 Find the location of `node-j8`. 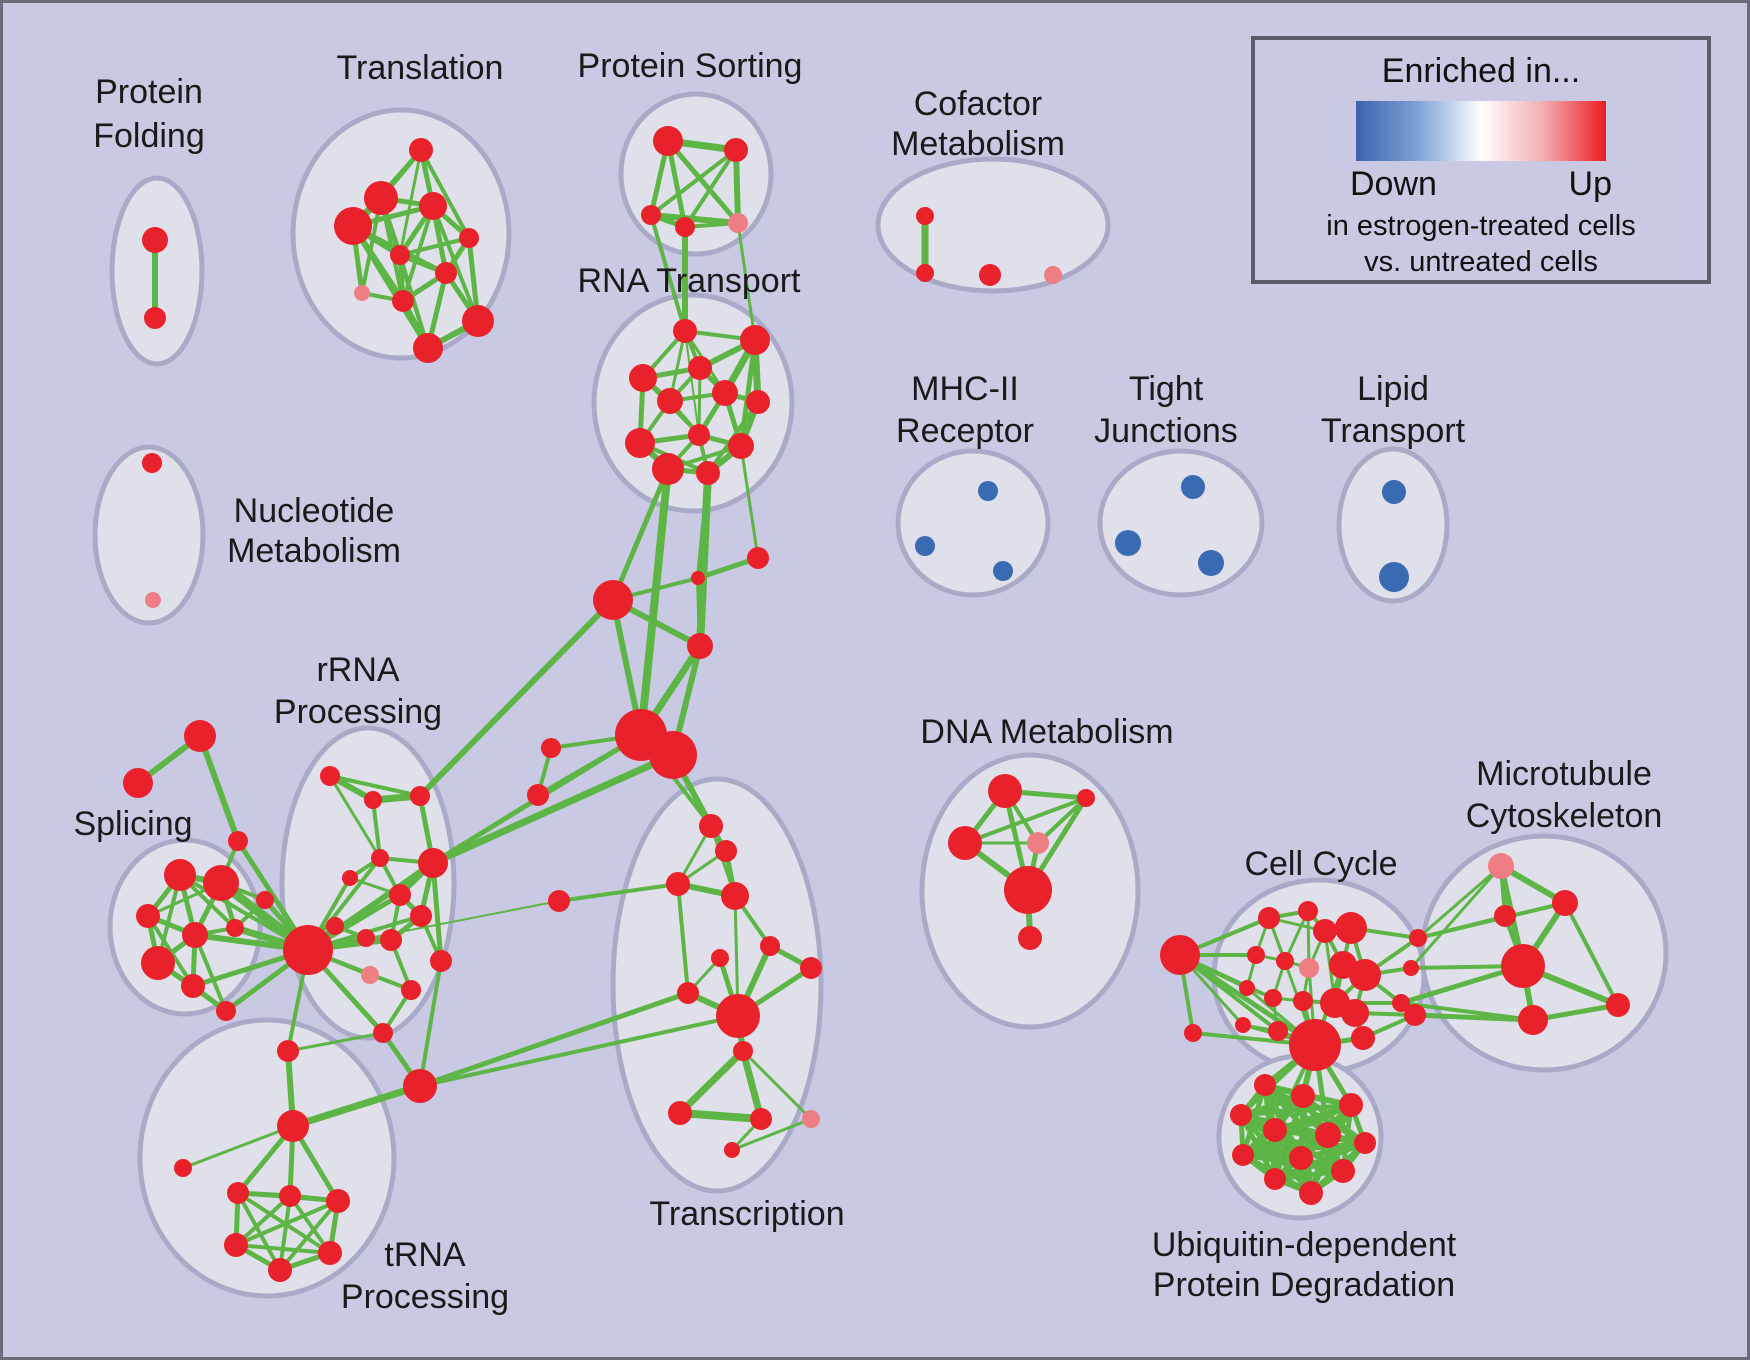

node-j8 is located at coordinates (559, 901).